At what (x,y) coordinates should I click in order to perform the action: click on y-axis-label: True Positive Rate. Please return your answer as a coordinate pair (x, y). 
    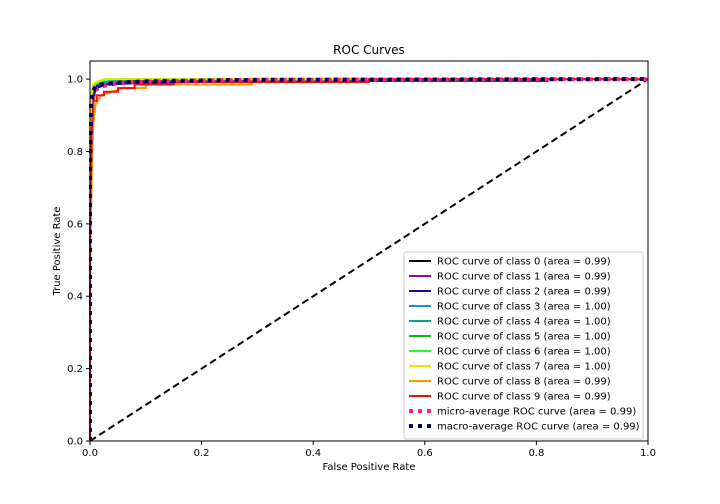
    Looking at the image, I should click on (57, 251).